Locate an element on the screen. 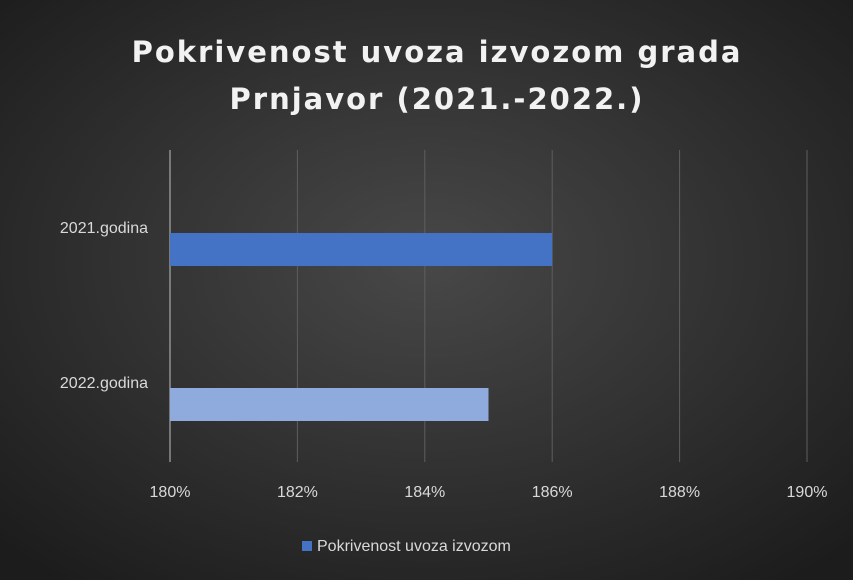 The width and height of the screenshot is (853, 580). x-tick-label: 182% is located at coordinates (297, 492).